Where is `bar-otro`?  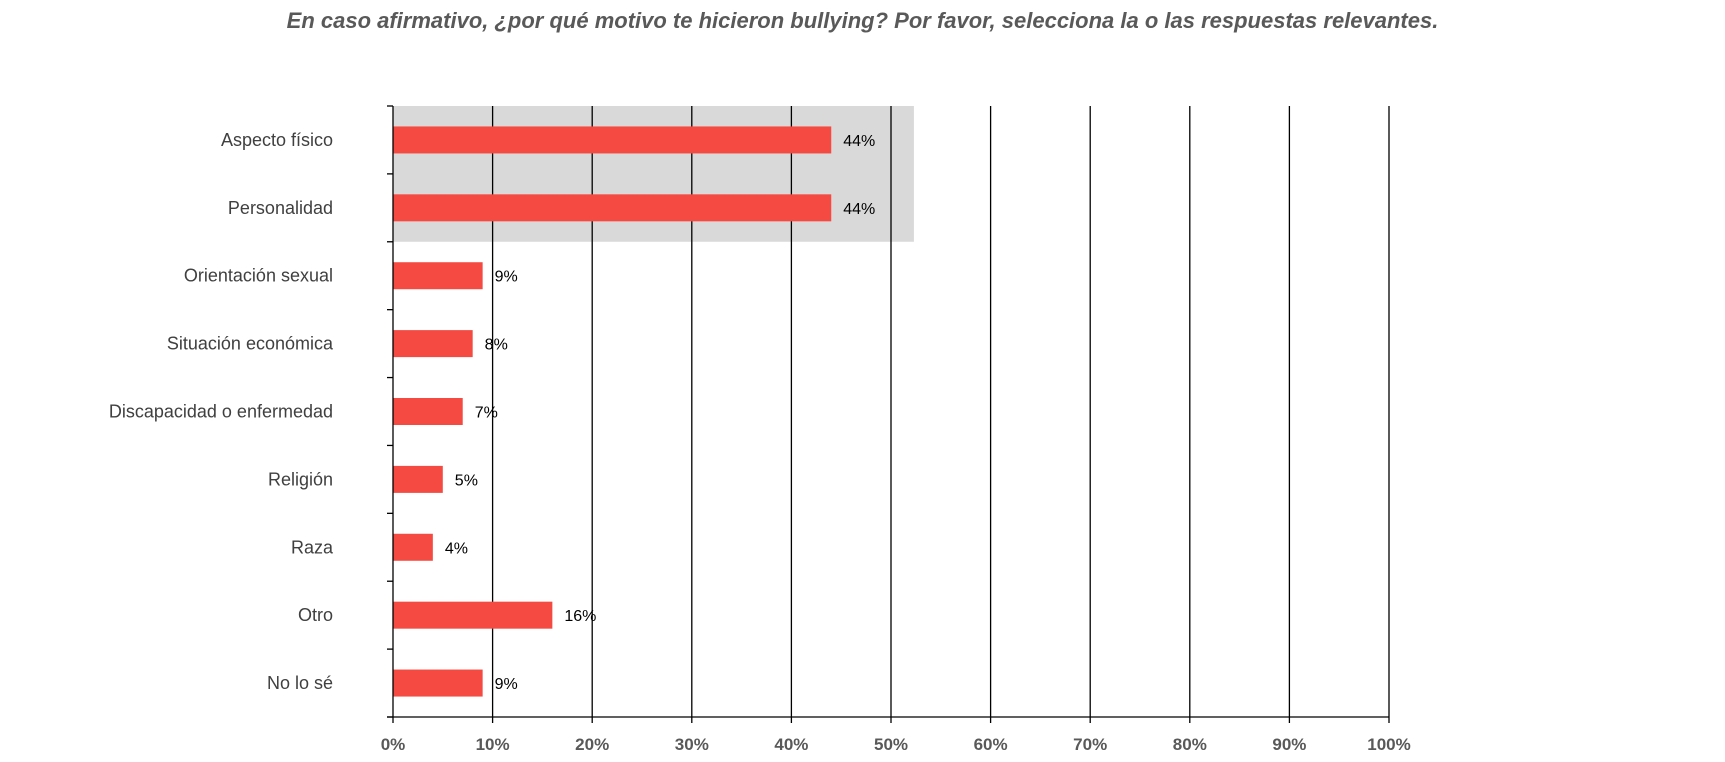 bar-otro is located at coordinates (473, 615).